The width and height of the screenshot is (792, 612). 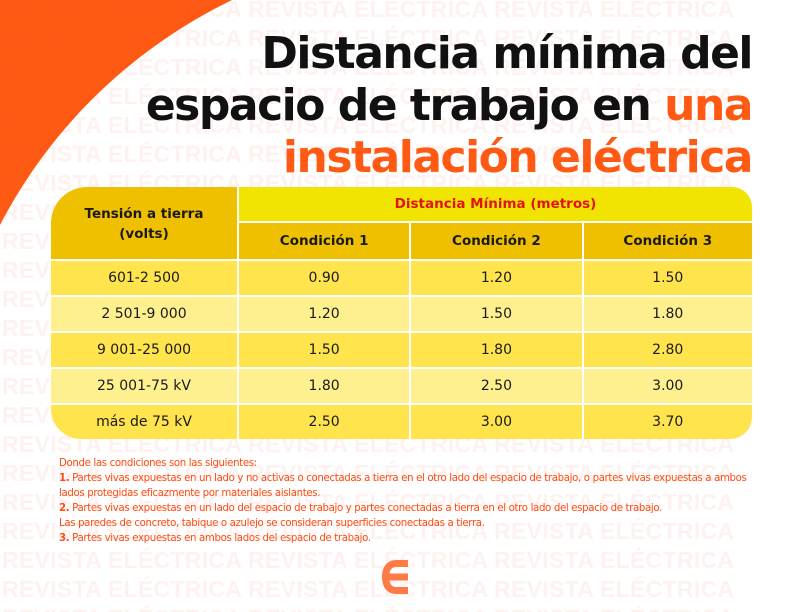 What do you see at coordinates (667, 277) in the screenshot?
I see `cell-condition-3: 1.50` at bounding box center [667, 277].